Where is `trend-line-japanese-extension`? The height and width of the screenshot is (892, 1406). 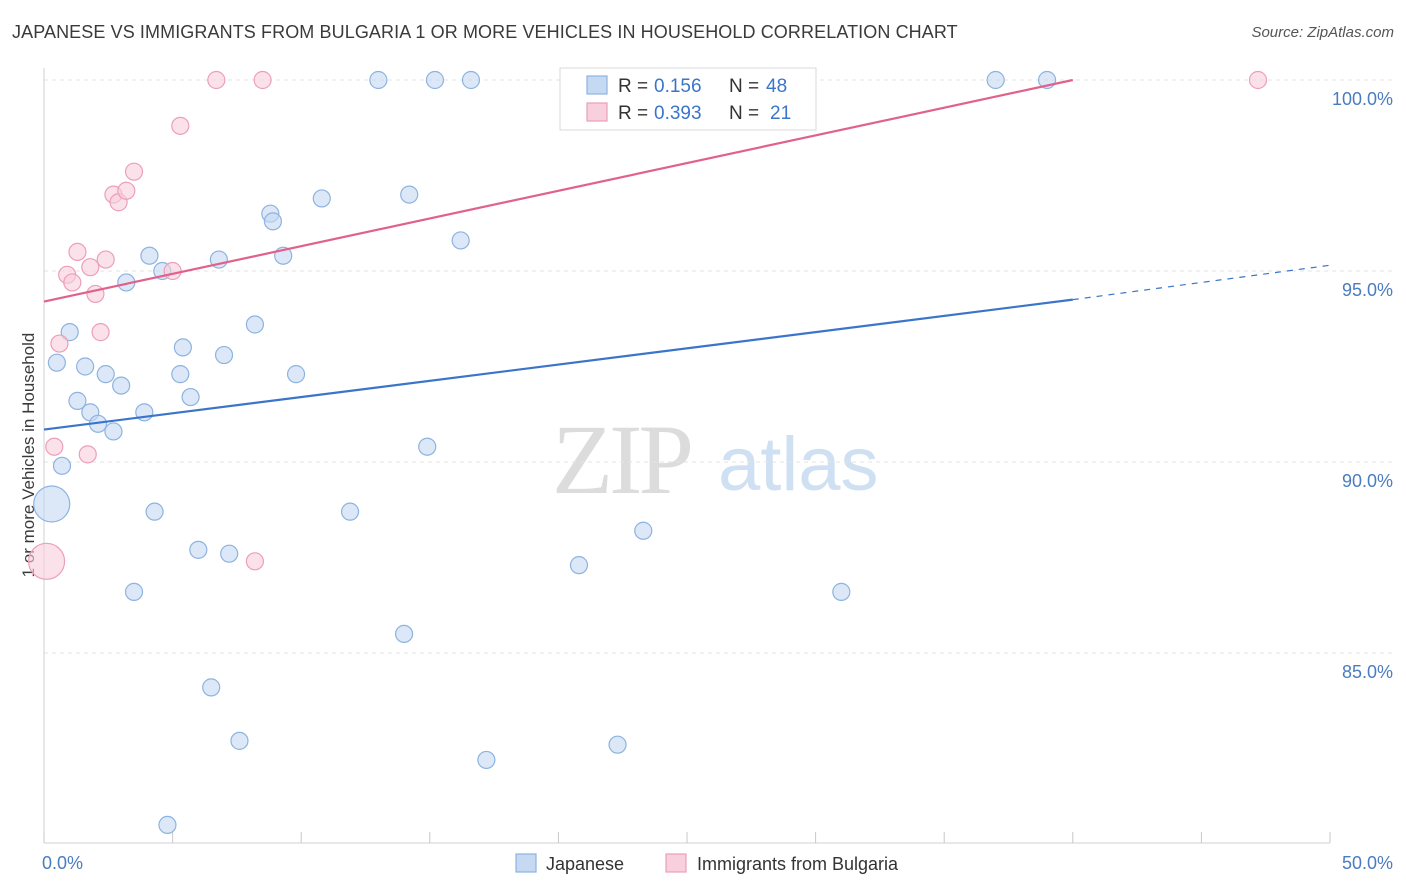 trend-line-japanese-extension is located at coordinates (1201, 282).